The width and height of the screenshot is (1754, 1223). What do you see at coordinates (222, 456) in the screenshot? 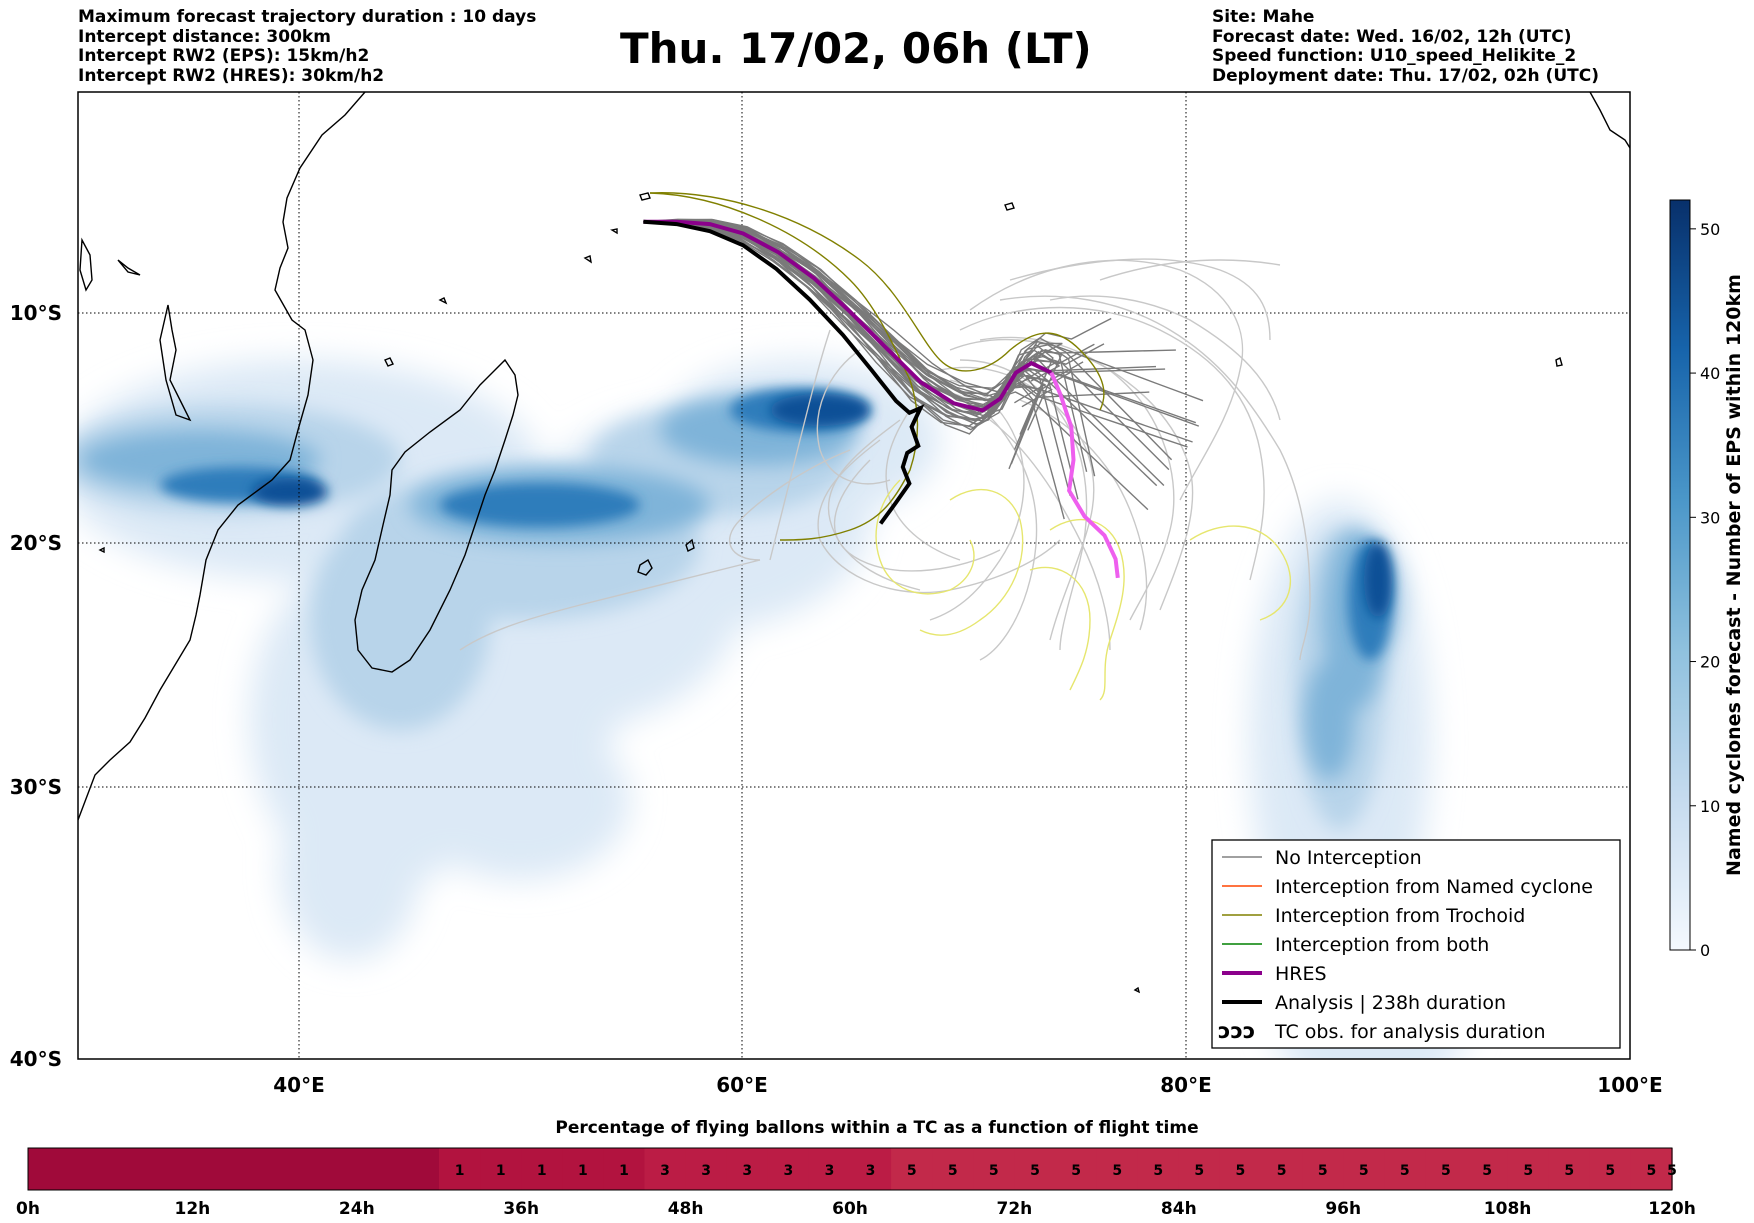
I see `africa-coast` at bounding box center [222, 456].